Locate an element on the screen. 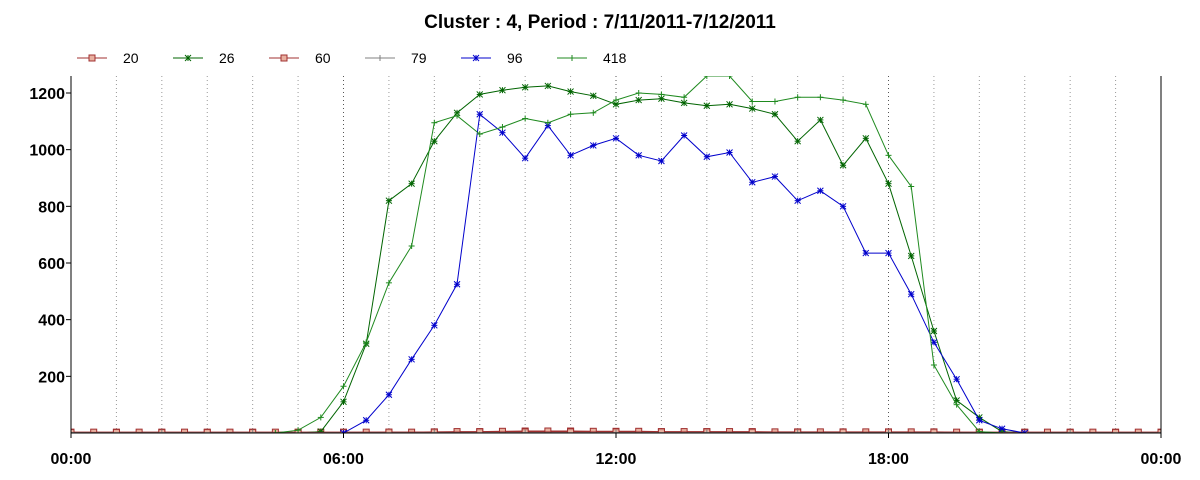 This screenshot has width=1200, height=480. legend-label: 79 is located at coordinates (419, 58).